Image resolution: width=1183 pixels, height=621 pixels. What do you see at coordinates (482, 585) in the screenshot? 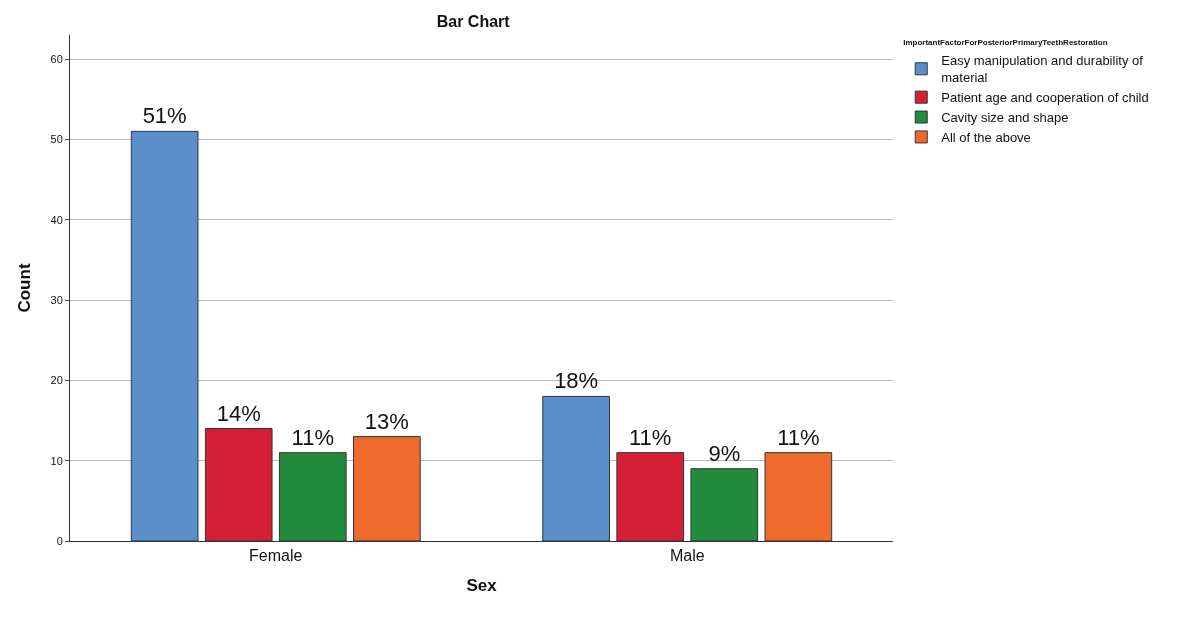
I see `x-axis-title: Sex` at bounding box center [482, 585].